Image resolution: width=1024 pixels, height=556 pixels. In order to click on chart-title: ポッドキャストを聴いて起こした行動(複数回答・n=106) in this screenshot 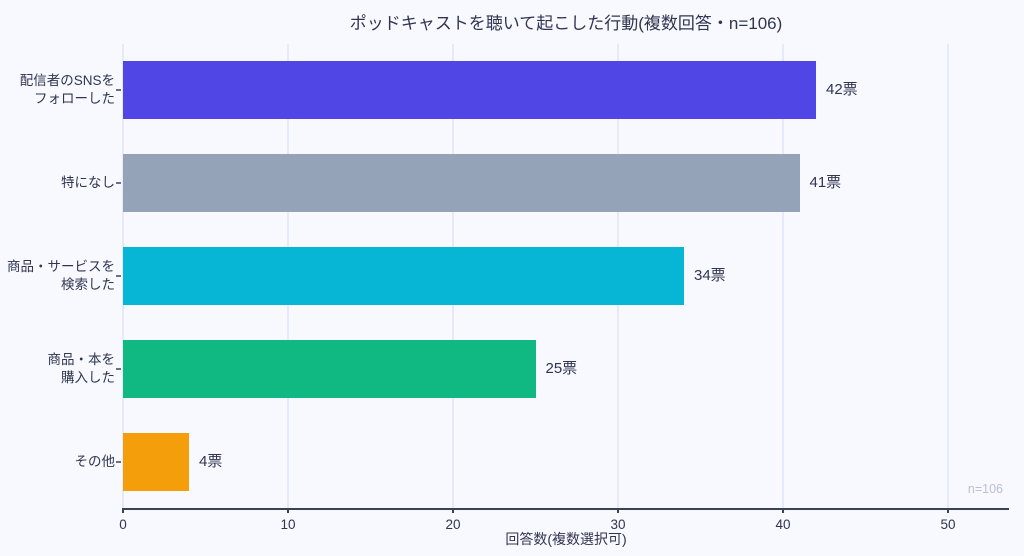, I will do `click(566, 23)`.